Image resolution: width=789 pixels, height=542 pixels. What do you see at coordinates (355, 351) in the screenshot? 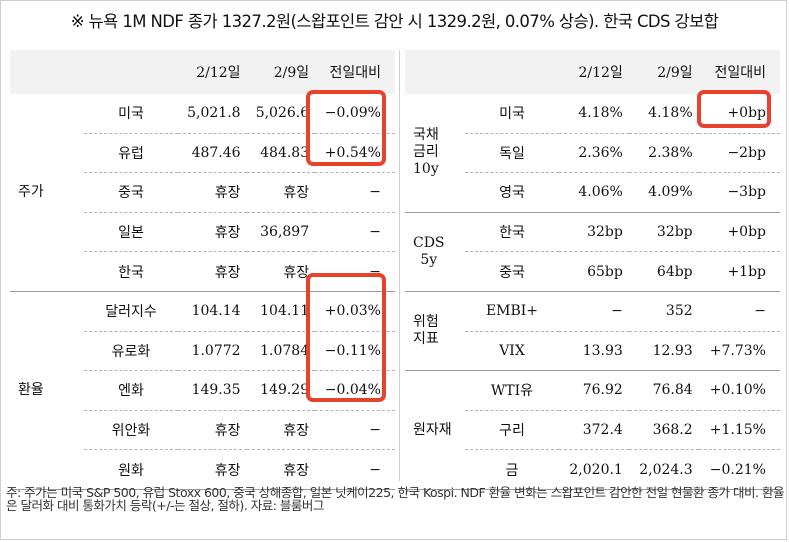
I see `value-change: −0.11%` at bounding box center [355, 351].